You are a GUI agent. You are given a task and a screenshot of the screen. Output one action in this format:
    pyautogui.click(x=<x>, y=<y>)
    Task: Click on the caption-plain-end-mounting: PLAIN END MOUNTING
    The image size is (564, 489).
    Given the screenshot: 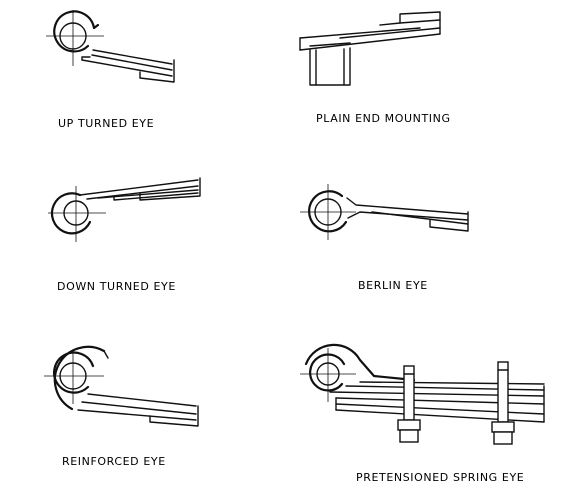 What is the action you would take?
    pyautogui.click(x=383, y=118)
    